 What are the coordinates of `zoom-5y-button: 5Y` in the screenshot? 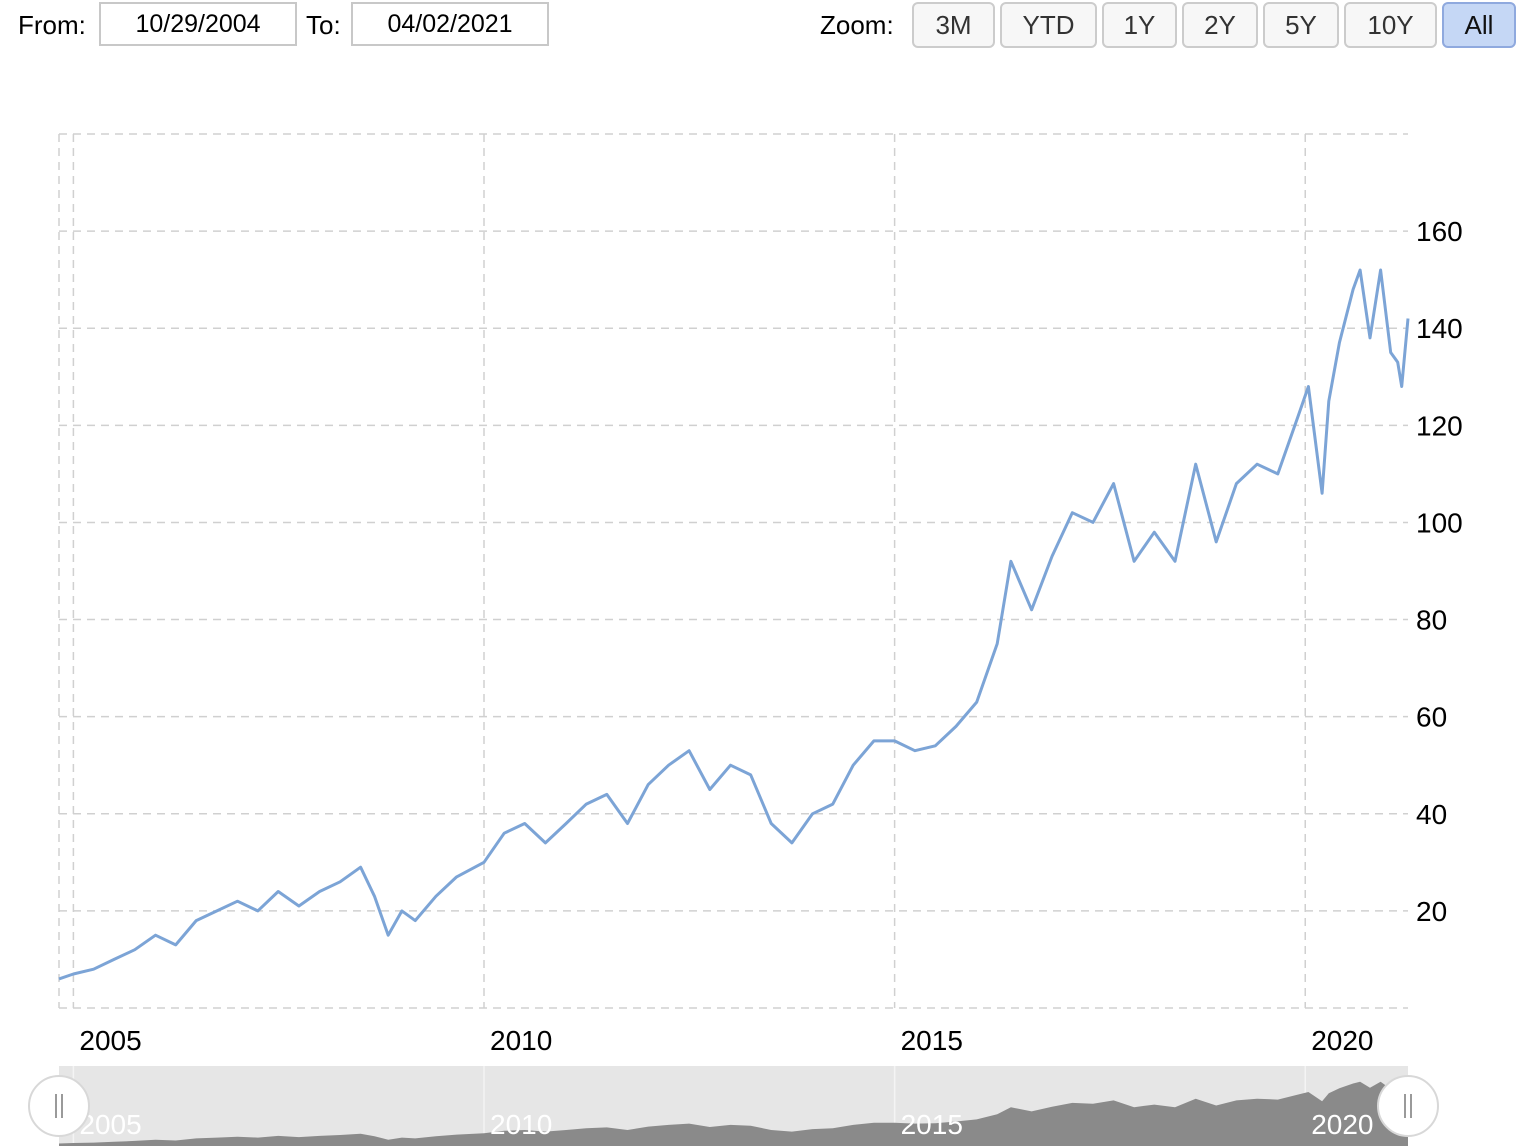 It's located at (1301, 25).